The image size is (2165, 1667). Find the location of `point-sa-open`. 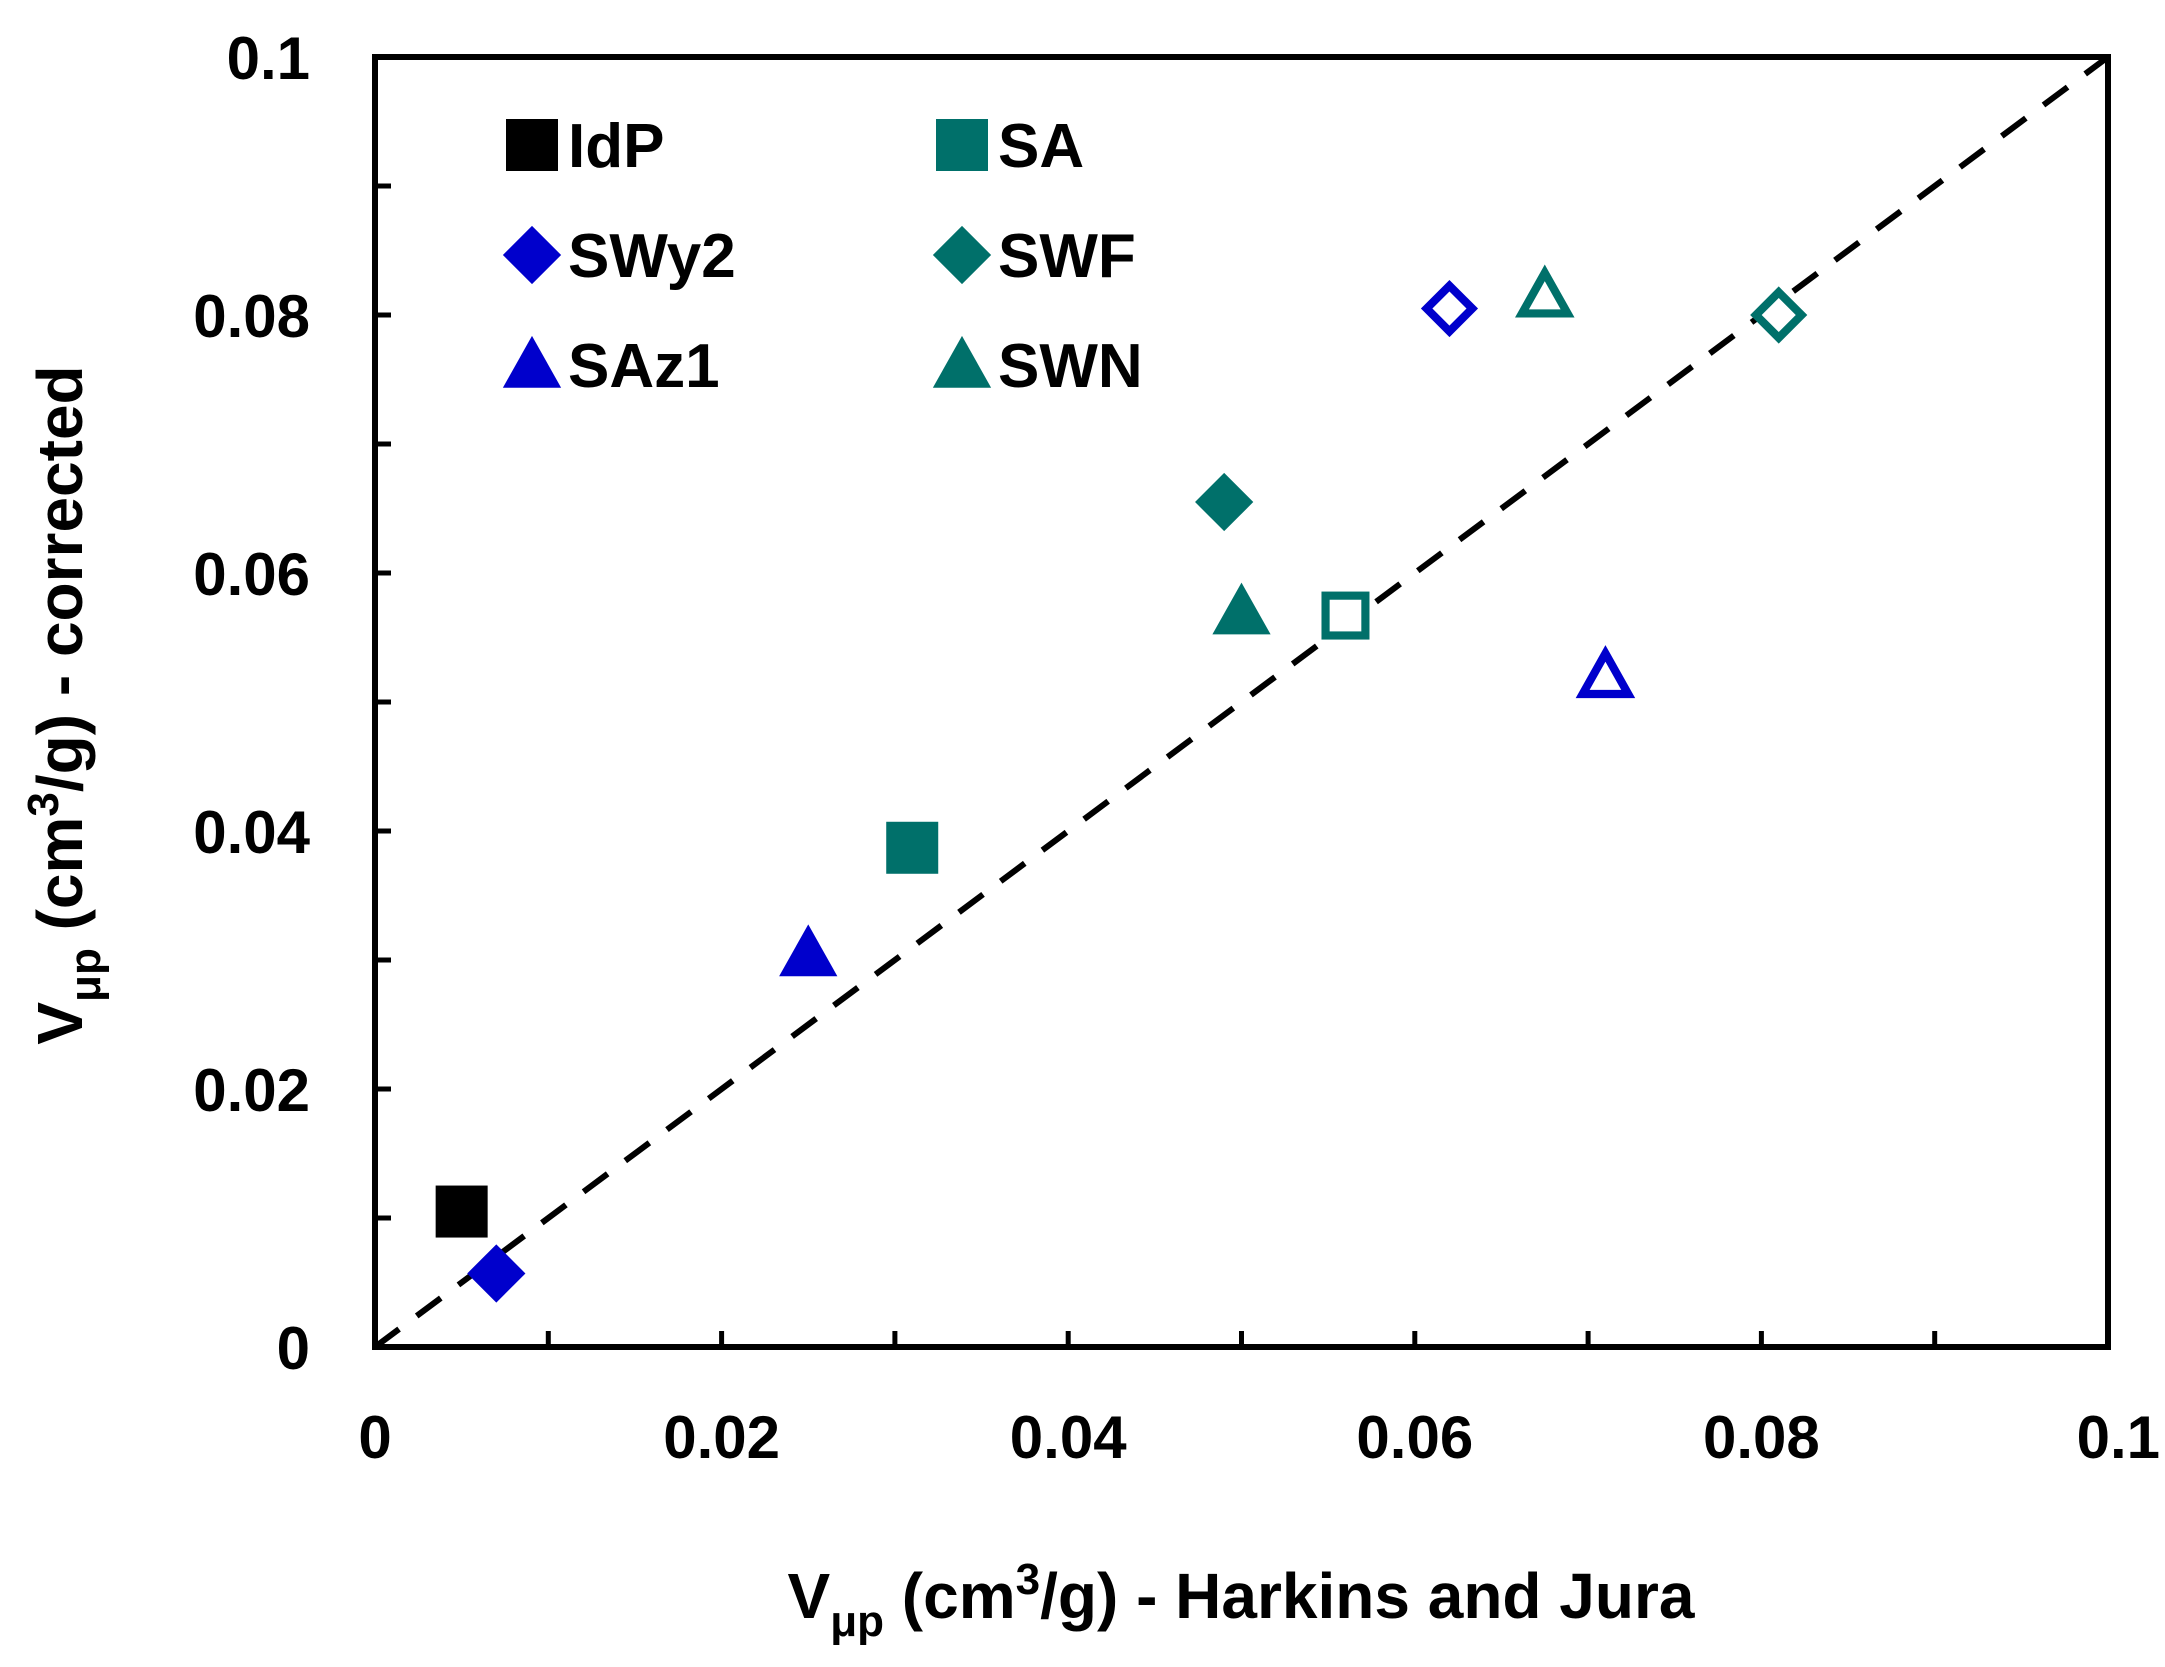

point-sa-open is located at coordinates (1345, 615).